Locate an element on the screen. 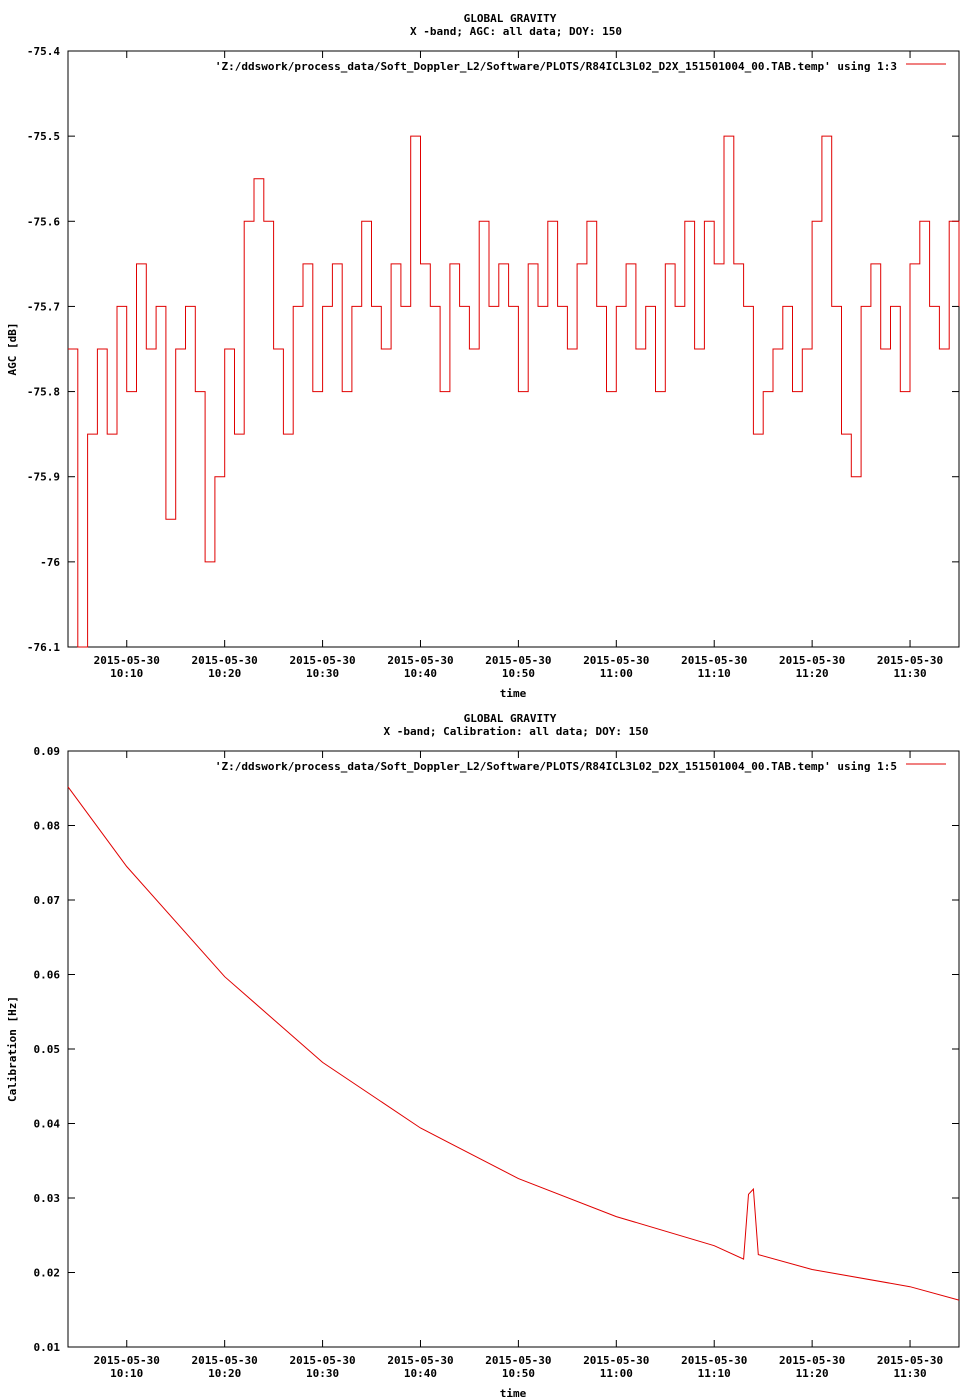  y-tick-label: -76 is located at coordinates (50, 562).